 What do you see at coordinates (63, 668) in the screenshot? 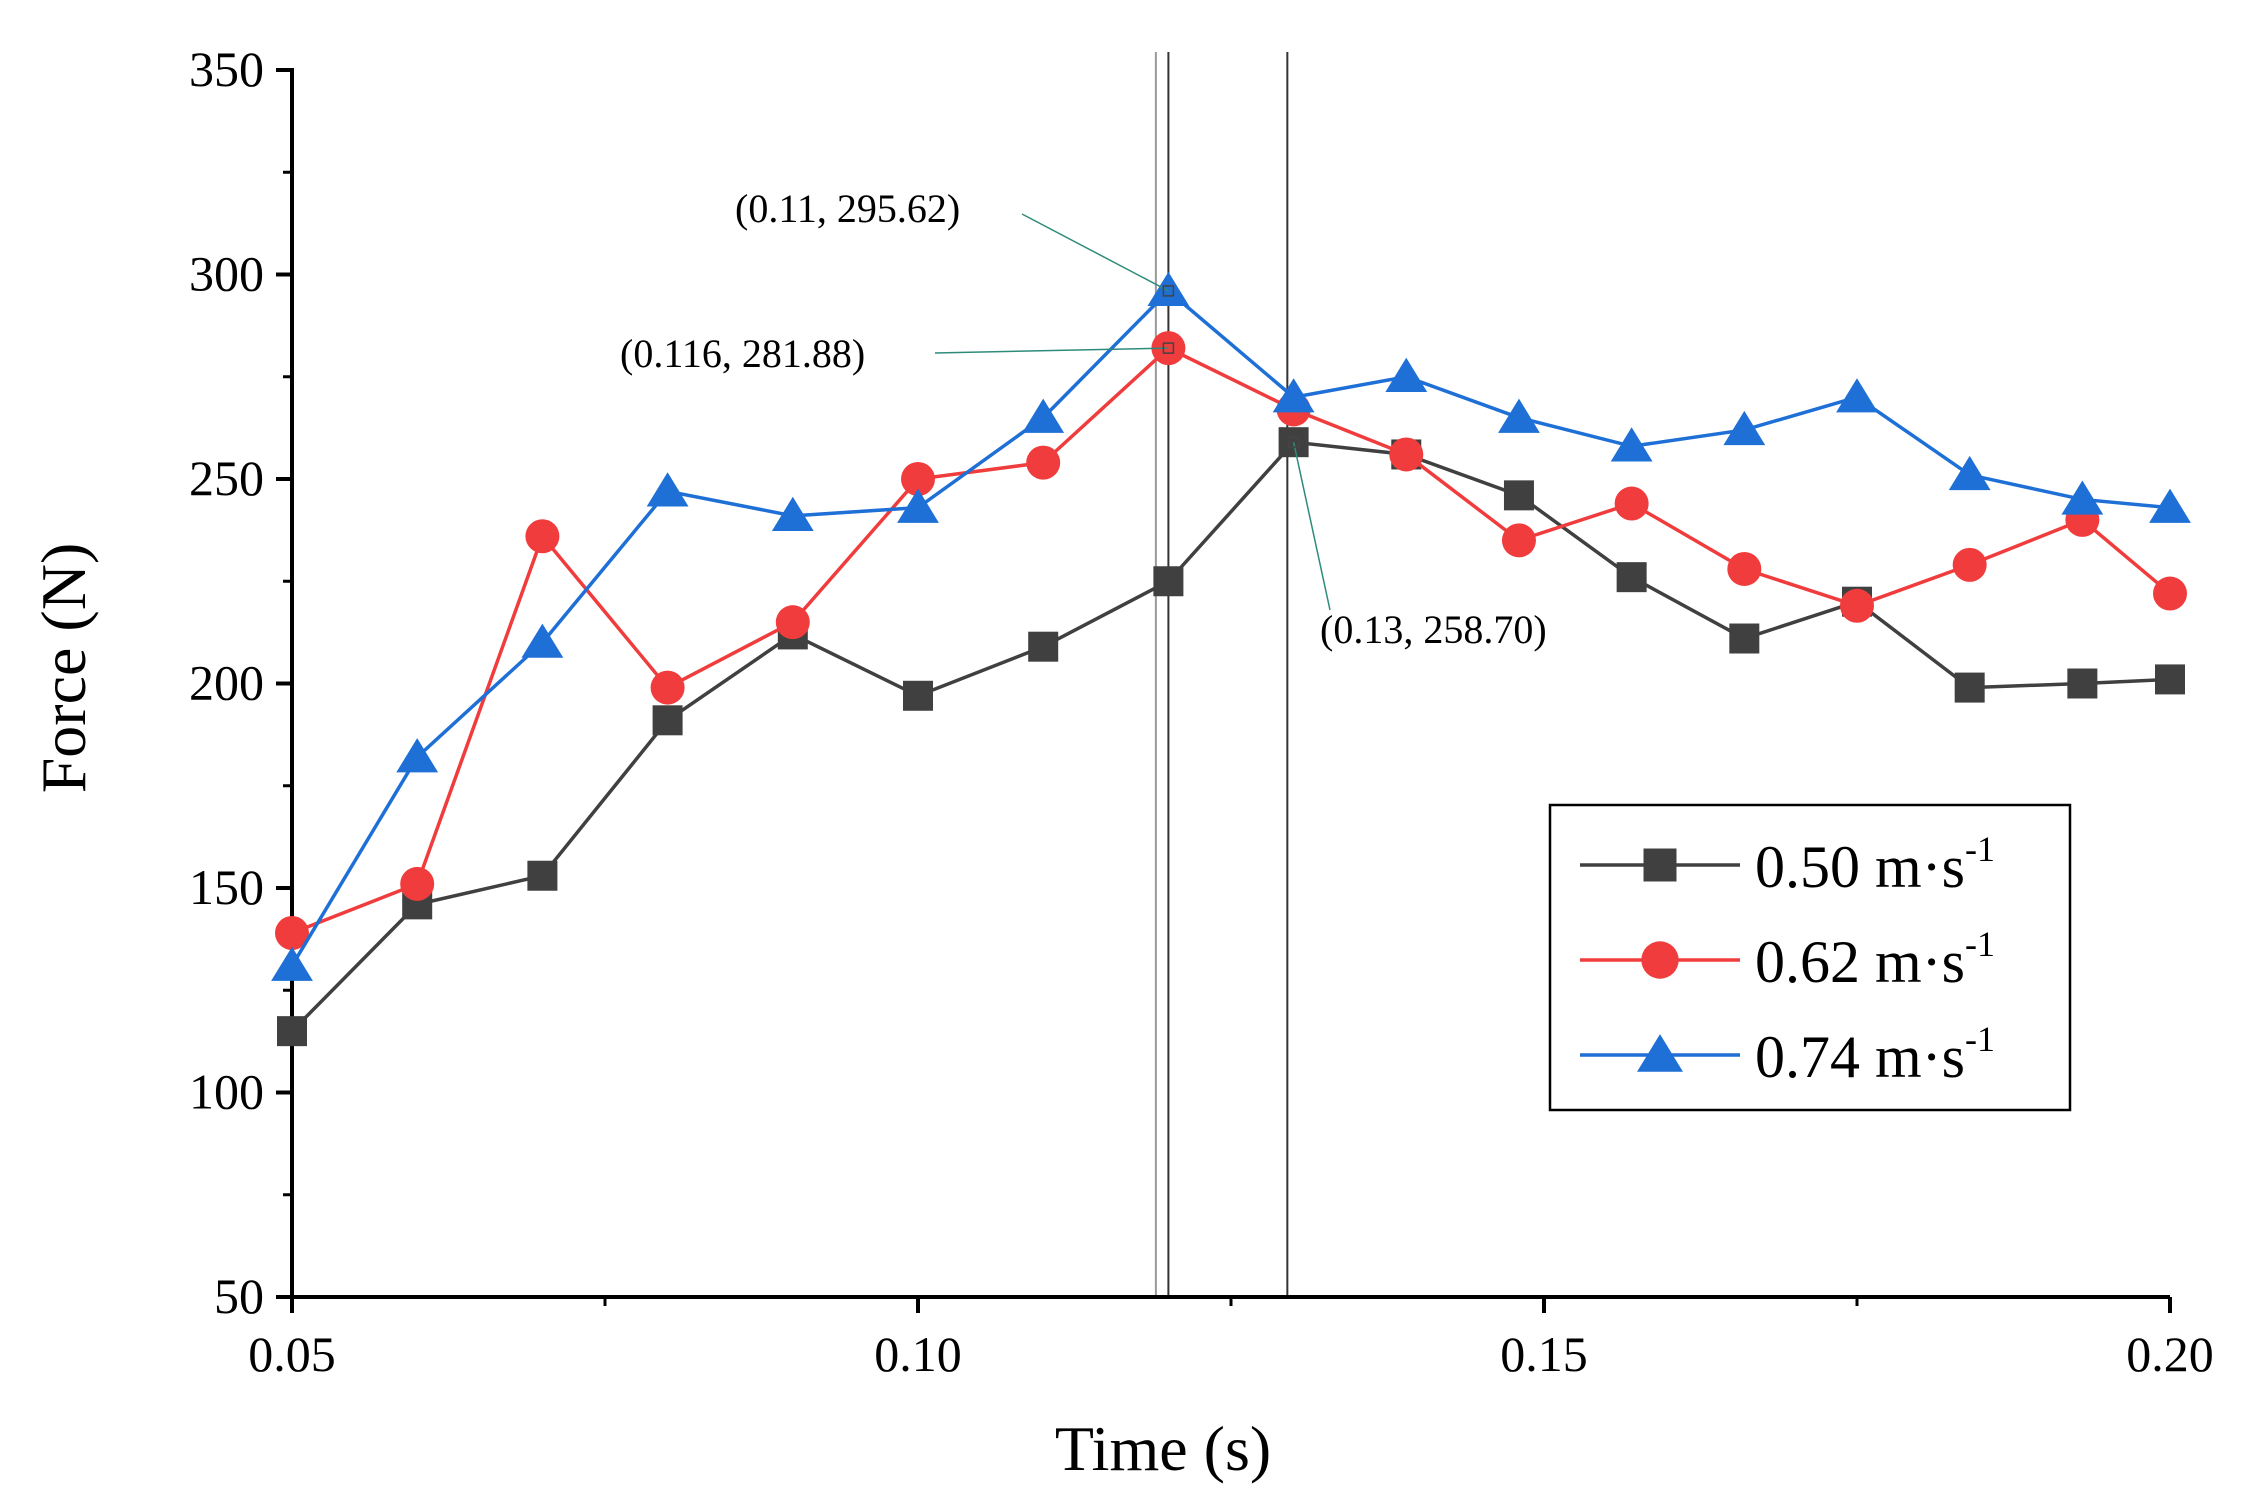
I see `y-axis-title: Force (N)` at bounding box center [63, 668].